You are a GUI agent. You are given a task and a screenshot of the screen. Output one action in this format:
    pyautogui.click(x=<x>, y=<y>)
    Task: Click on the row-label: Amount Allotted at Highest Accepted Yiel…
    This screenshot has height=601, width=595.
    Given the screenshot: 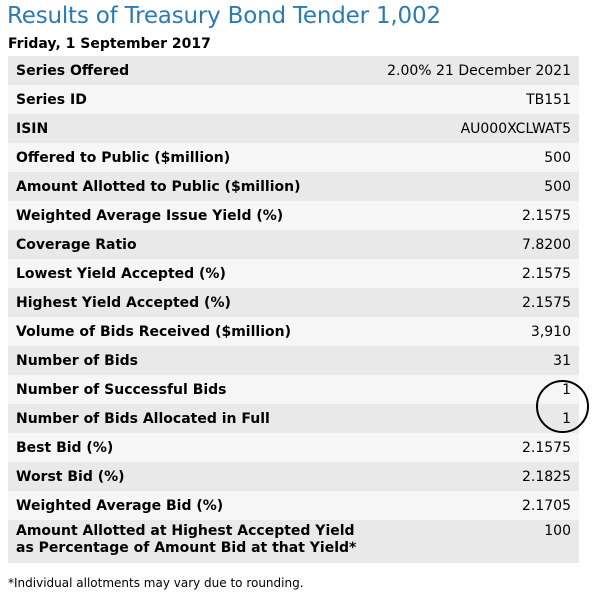 What is the action you would take?
    pyautogui.click(x=194, y=541)
    